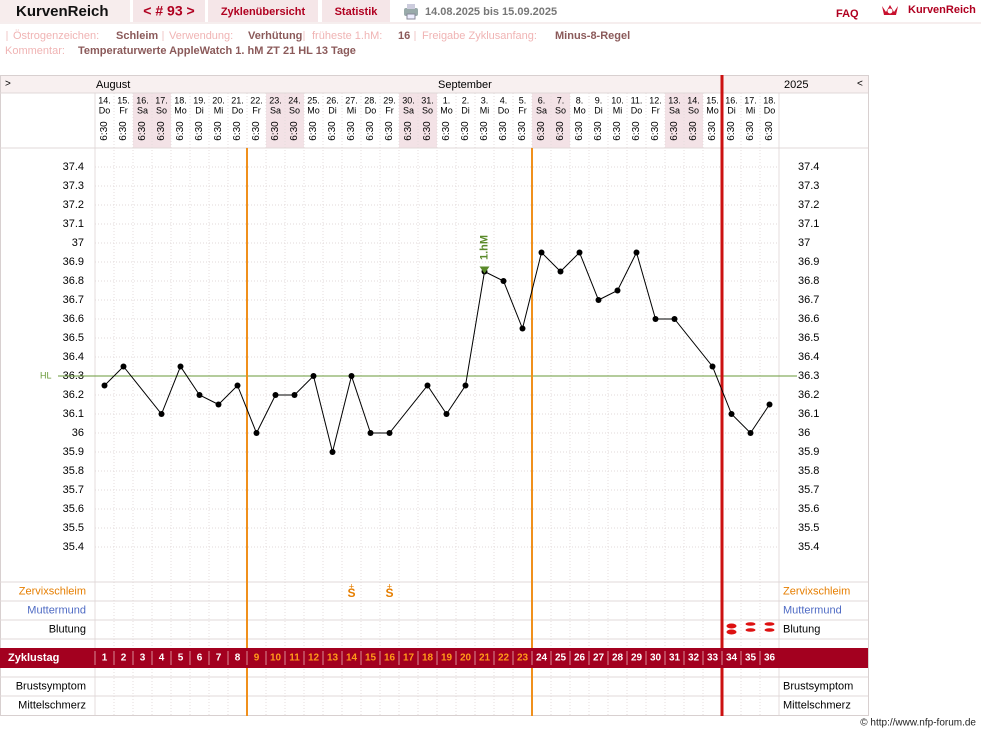 The height and width of the screenshot is (735, 981). I want to click on y-tick-label-right: 36.2, so click(808, 395).